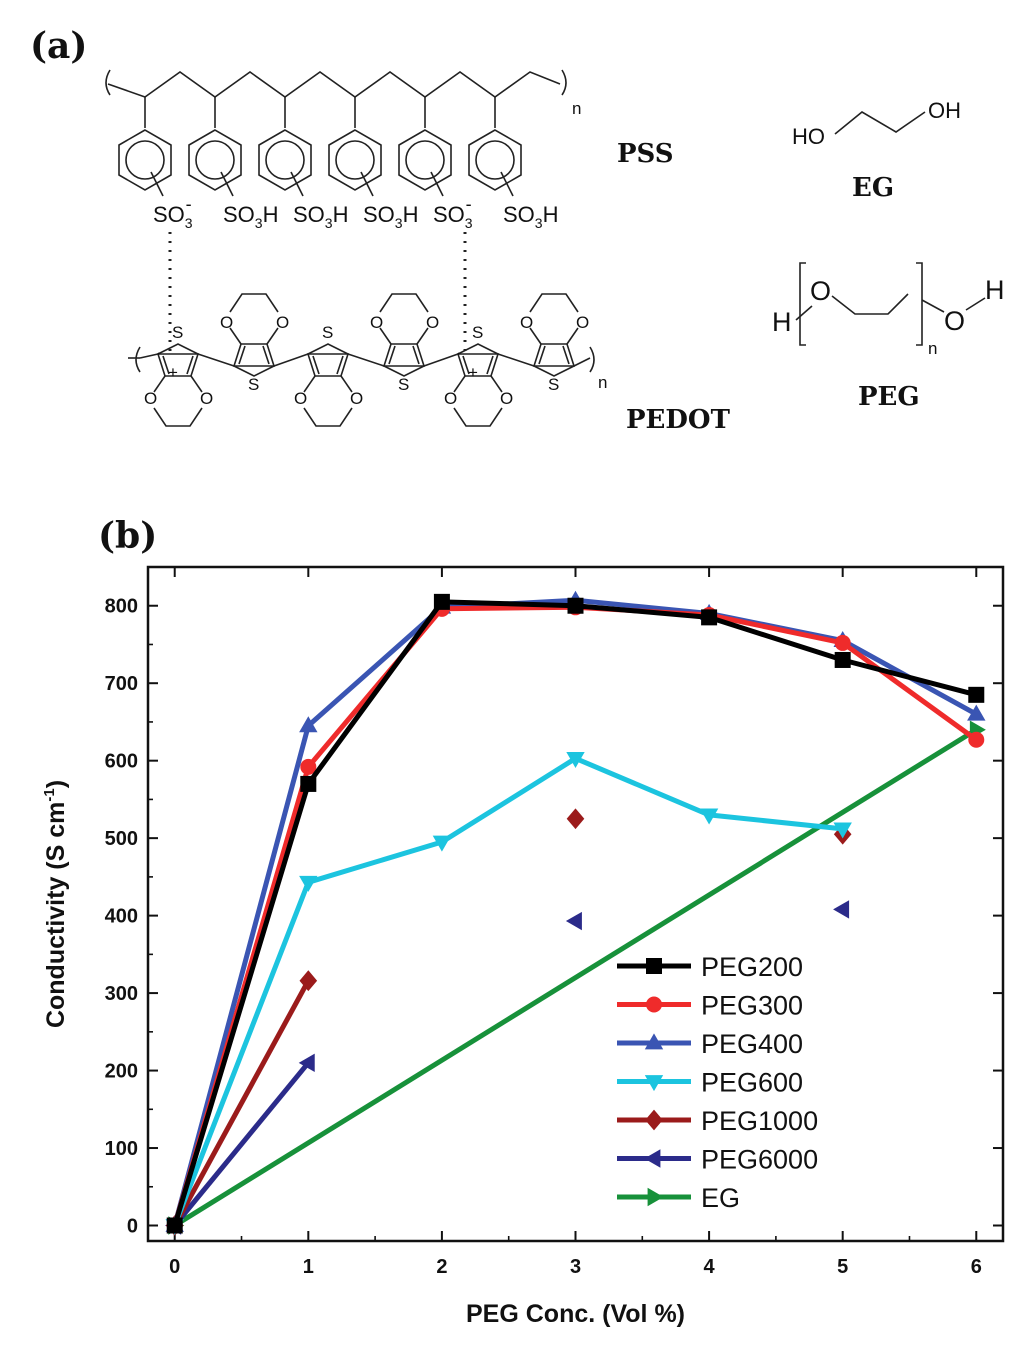  I want to click on pss-n: n, so click(576, 108).